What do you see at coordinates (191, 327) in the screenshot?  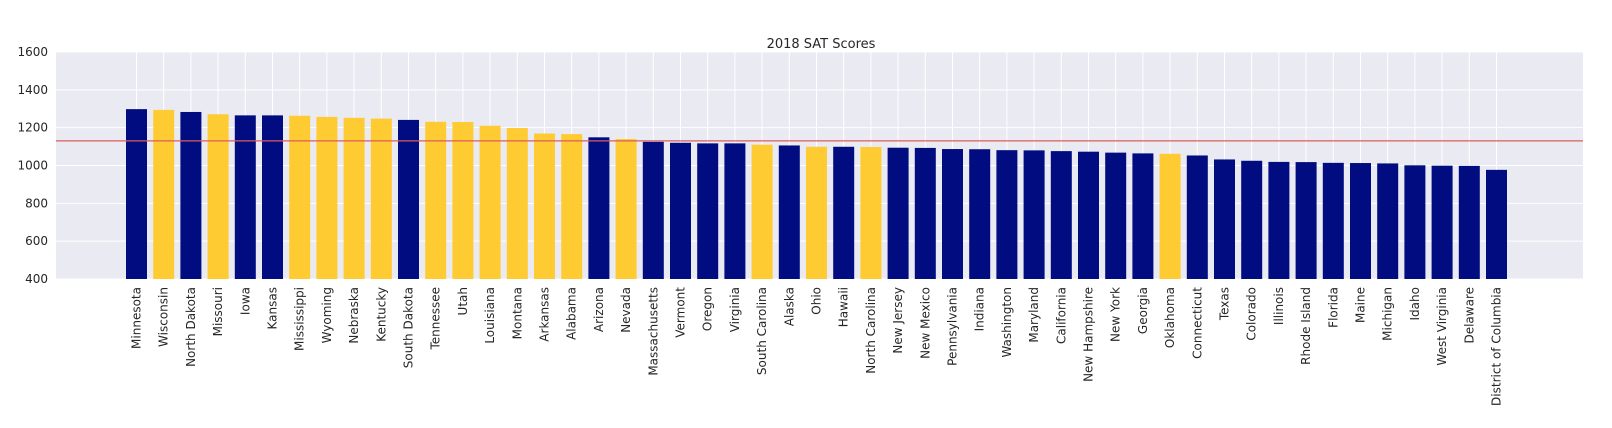 I see `x-tick-label: North Dakota` at bounding box center [191, 327].